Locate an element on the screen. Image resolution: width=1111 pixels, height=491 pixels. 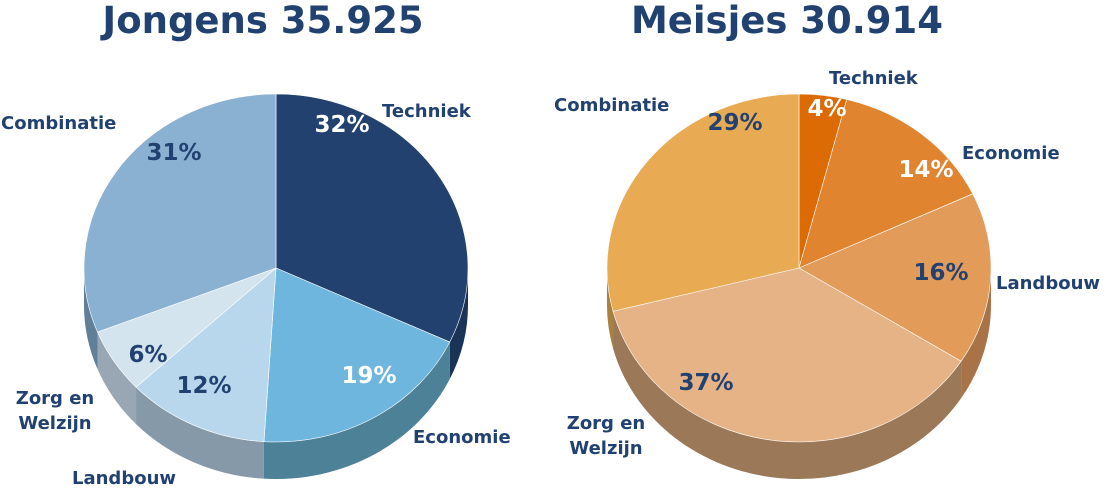
data-label-techniek: 32% is located at coordinates (341, 125).